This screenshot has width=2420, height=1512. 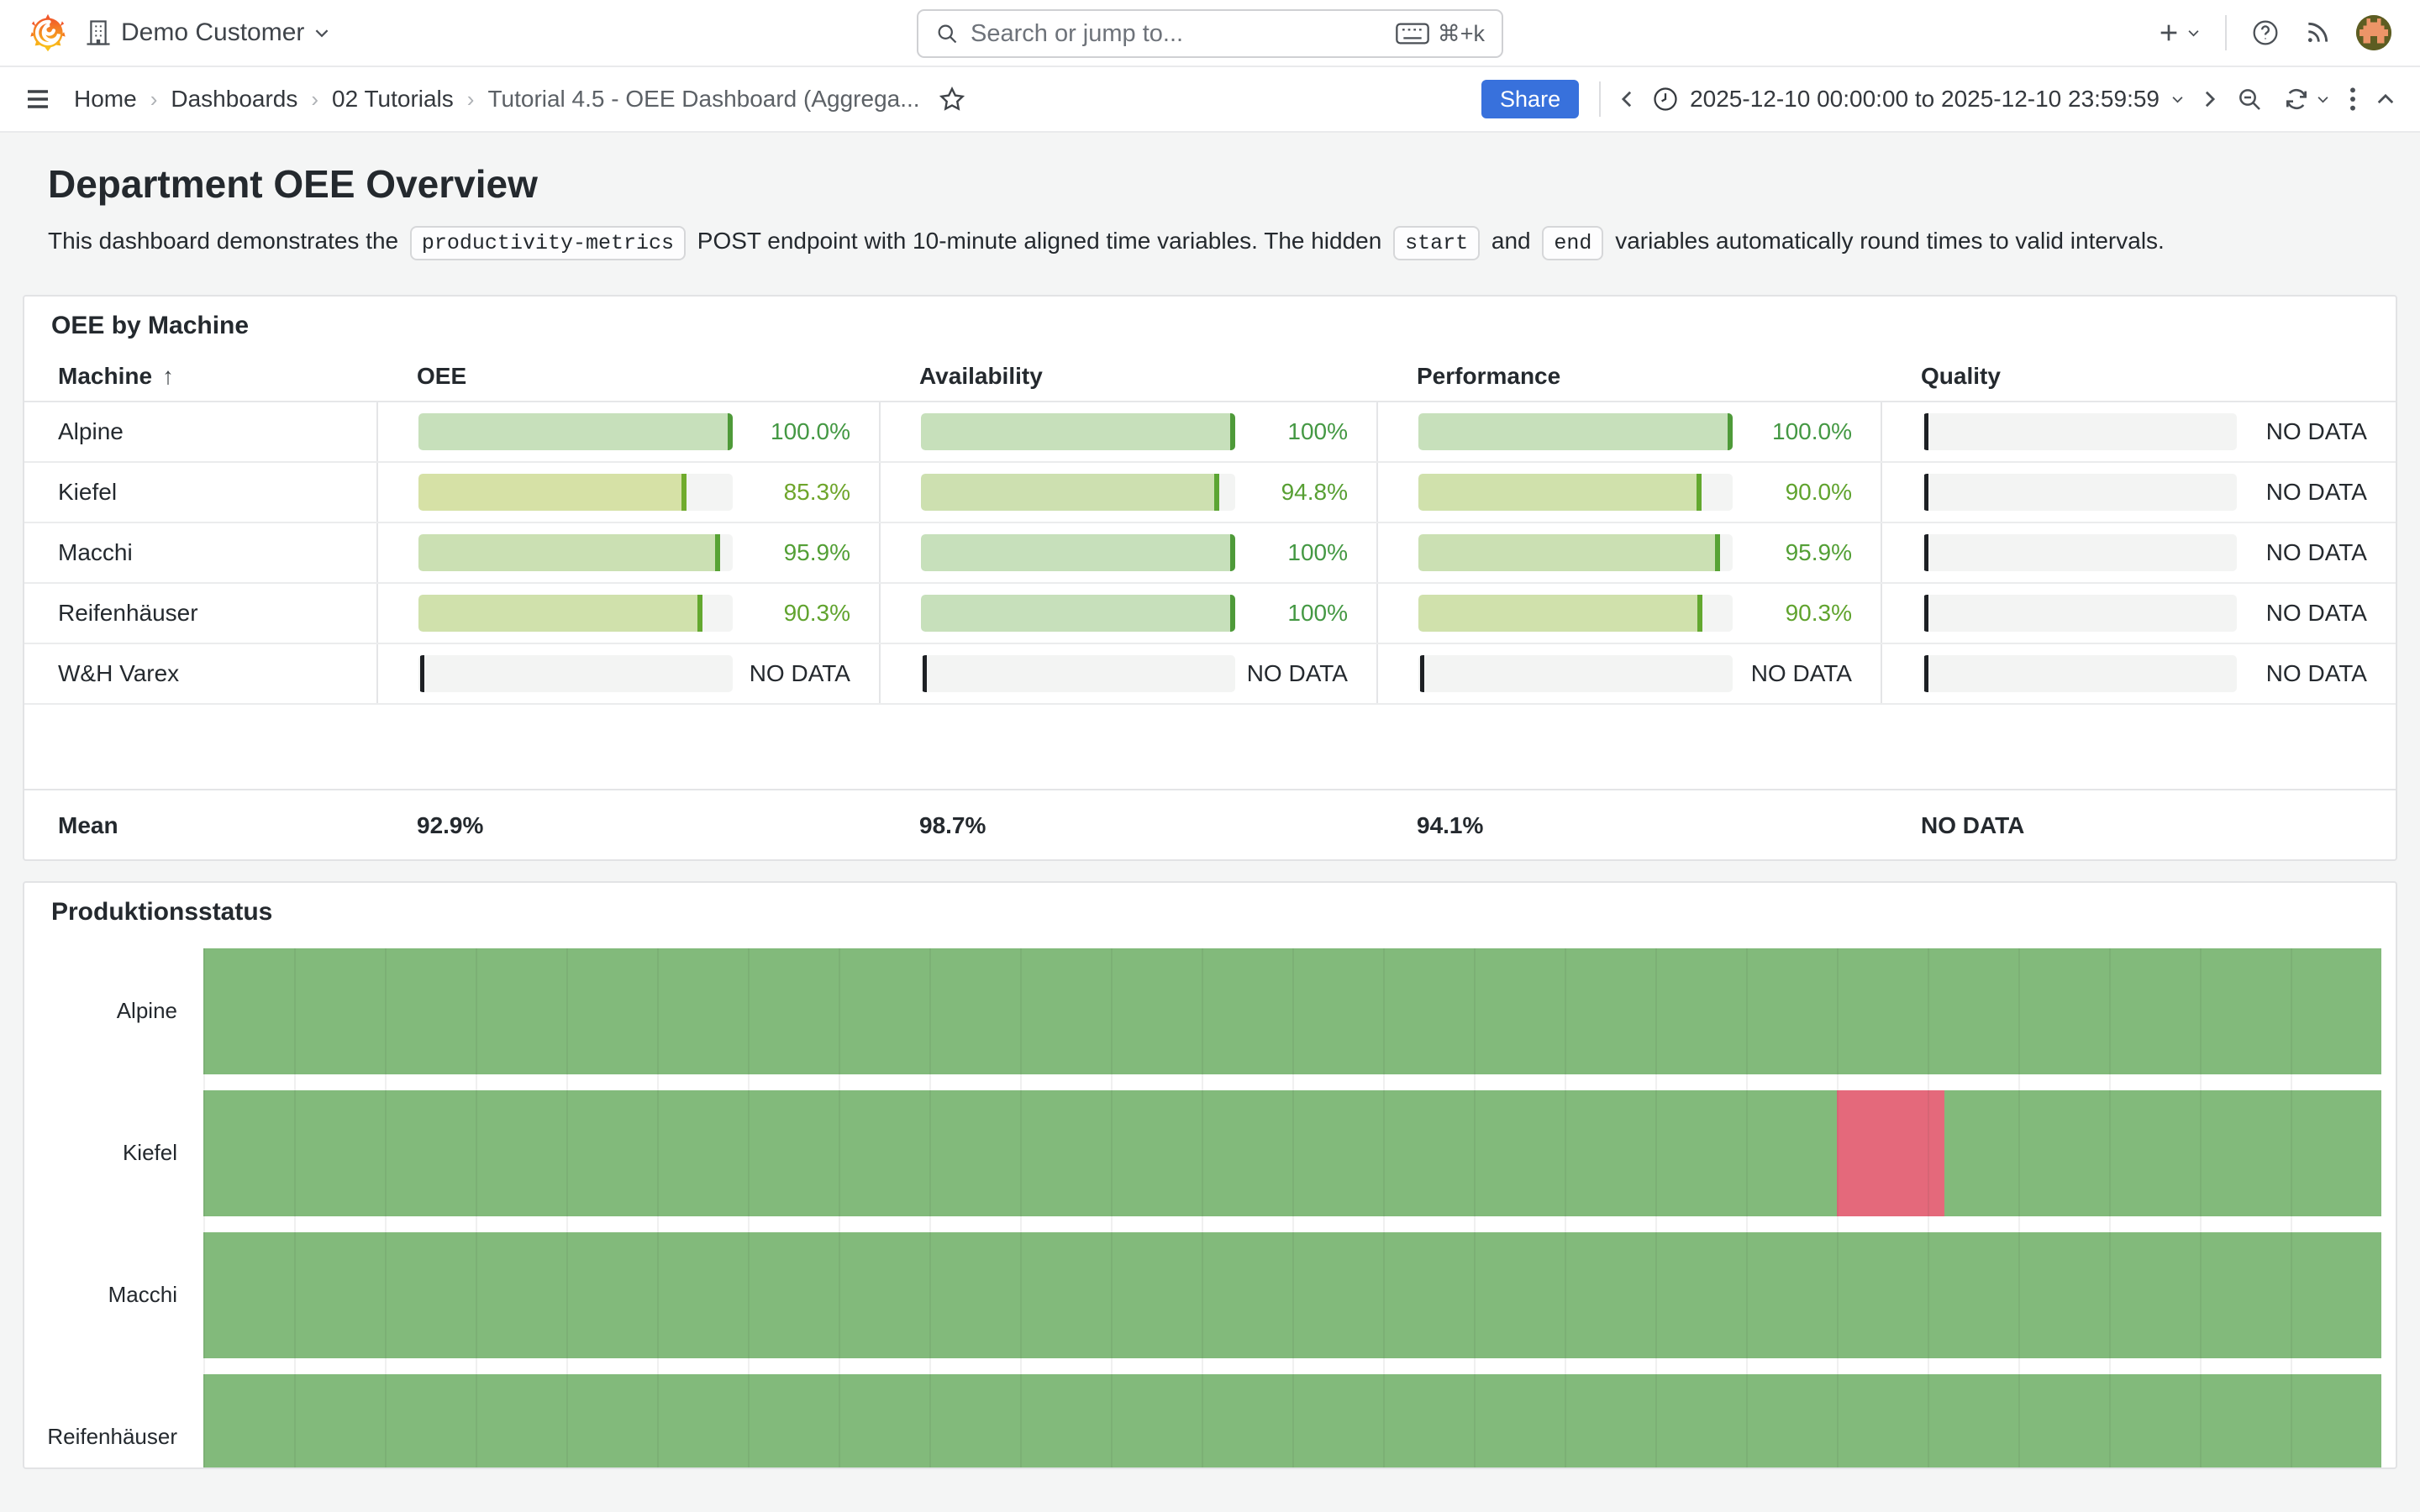 What do you see at coordinates (88, 491) in the screenshot?
I see `machine-name: Kiefel` at bounding box center [88, 491].